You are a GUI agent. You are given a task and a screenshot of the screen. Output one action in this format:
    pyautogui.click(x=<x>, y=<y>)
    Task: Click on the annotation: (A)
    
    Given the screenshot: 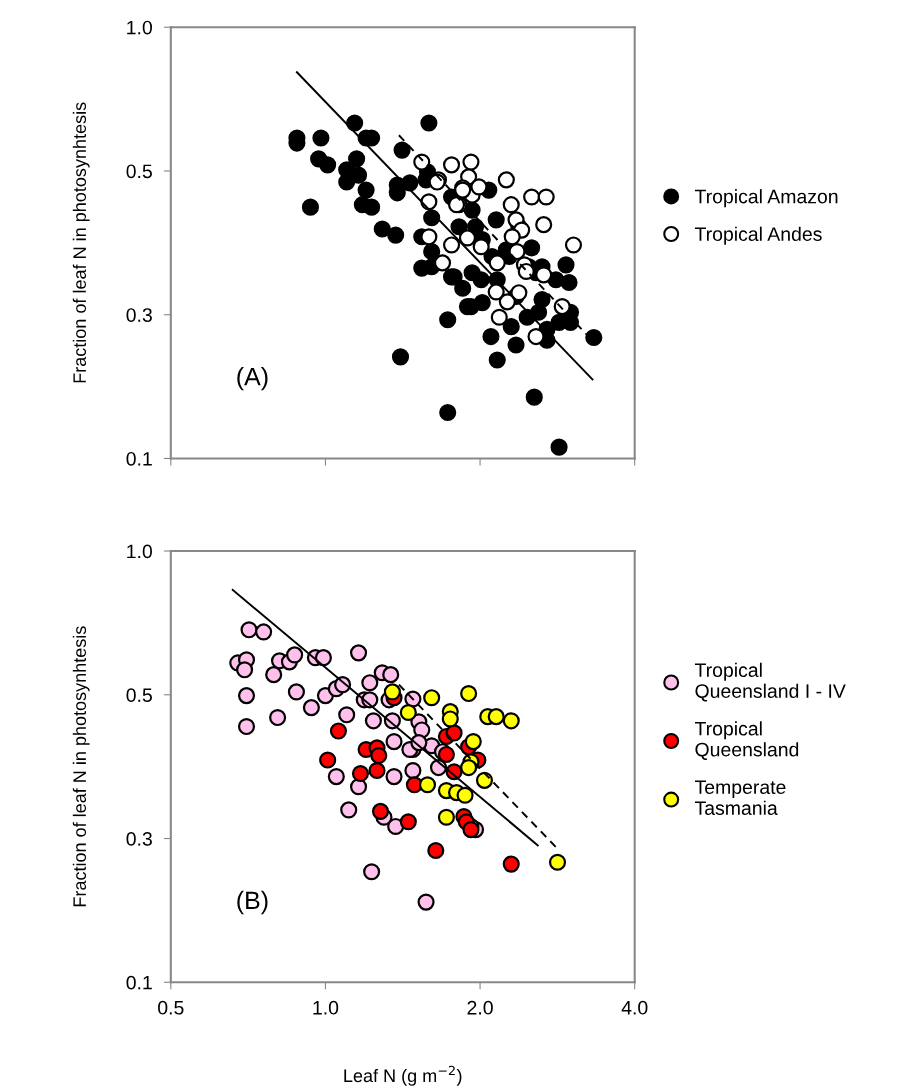 What is the action you would take?
    pyautogui.click(x=252, y=379)
    